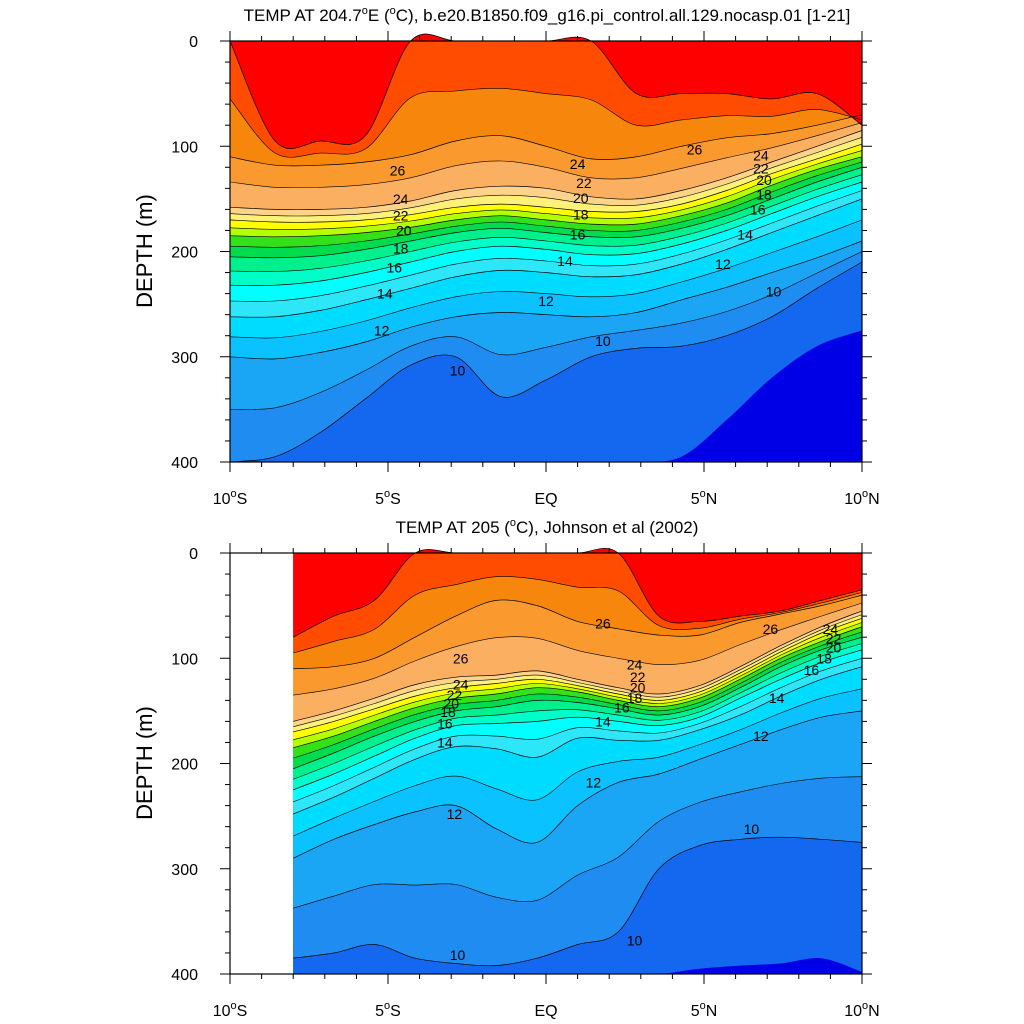 The image size is (1024, 1024). What do you see at coordinates (635, 940) in the screenshot?
I see `panel-bottom-contour-label: 10` at bounding box center [635, 940].